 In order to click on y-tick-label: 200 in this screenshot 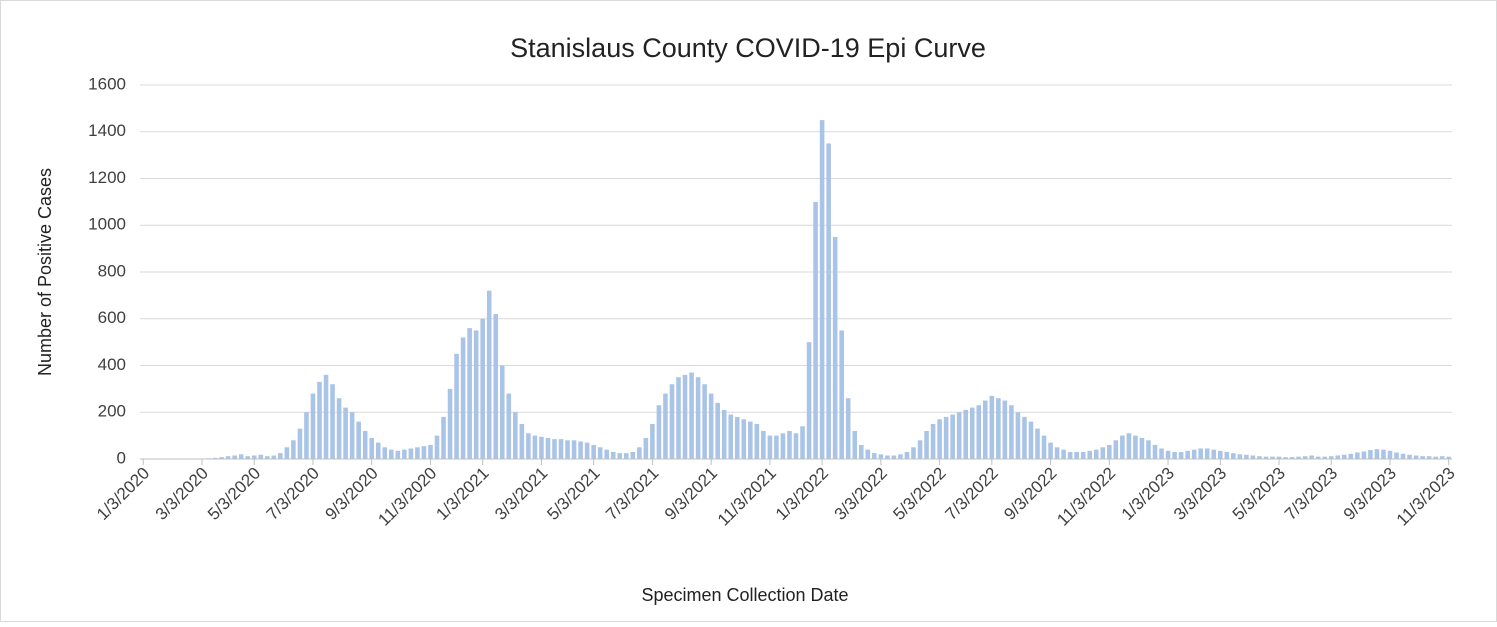, I will do `click(112, 411)`.